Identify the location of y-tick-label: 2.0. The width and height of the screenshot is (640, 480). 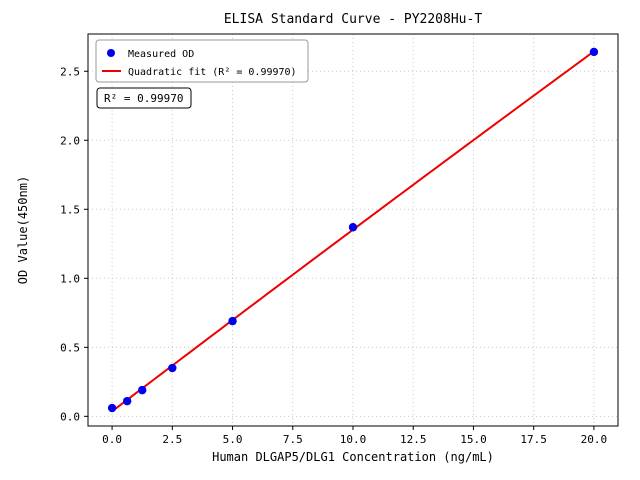
(70, 140).